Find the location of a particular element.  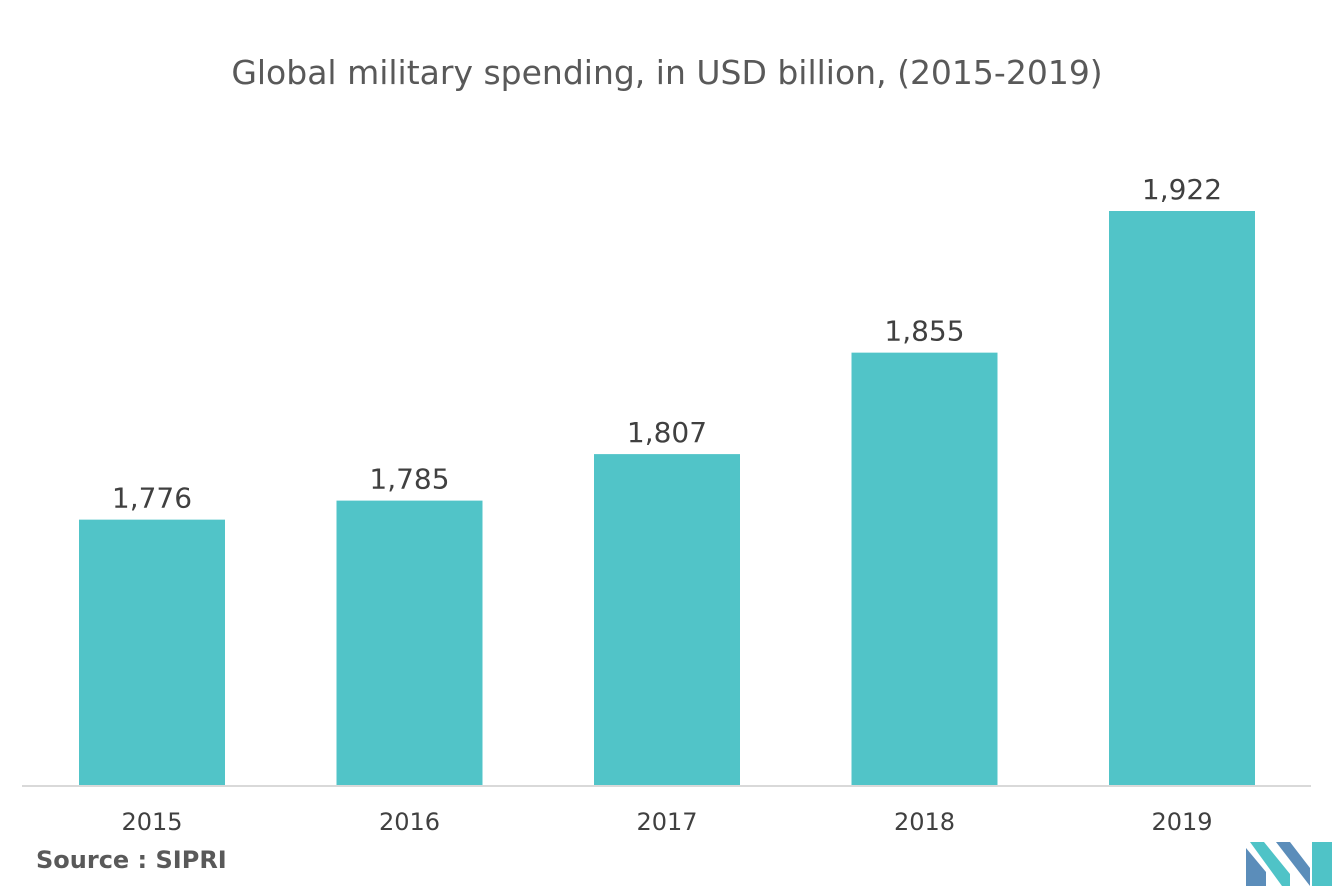

bar-2017 is located at coordinates (667, 620).